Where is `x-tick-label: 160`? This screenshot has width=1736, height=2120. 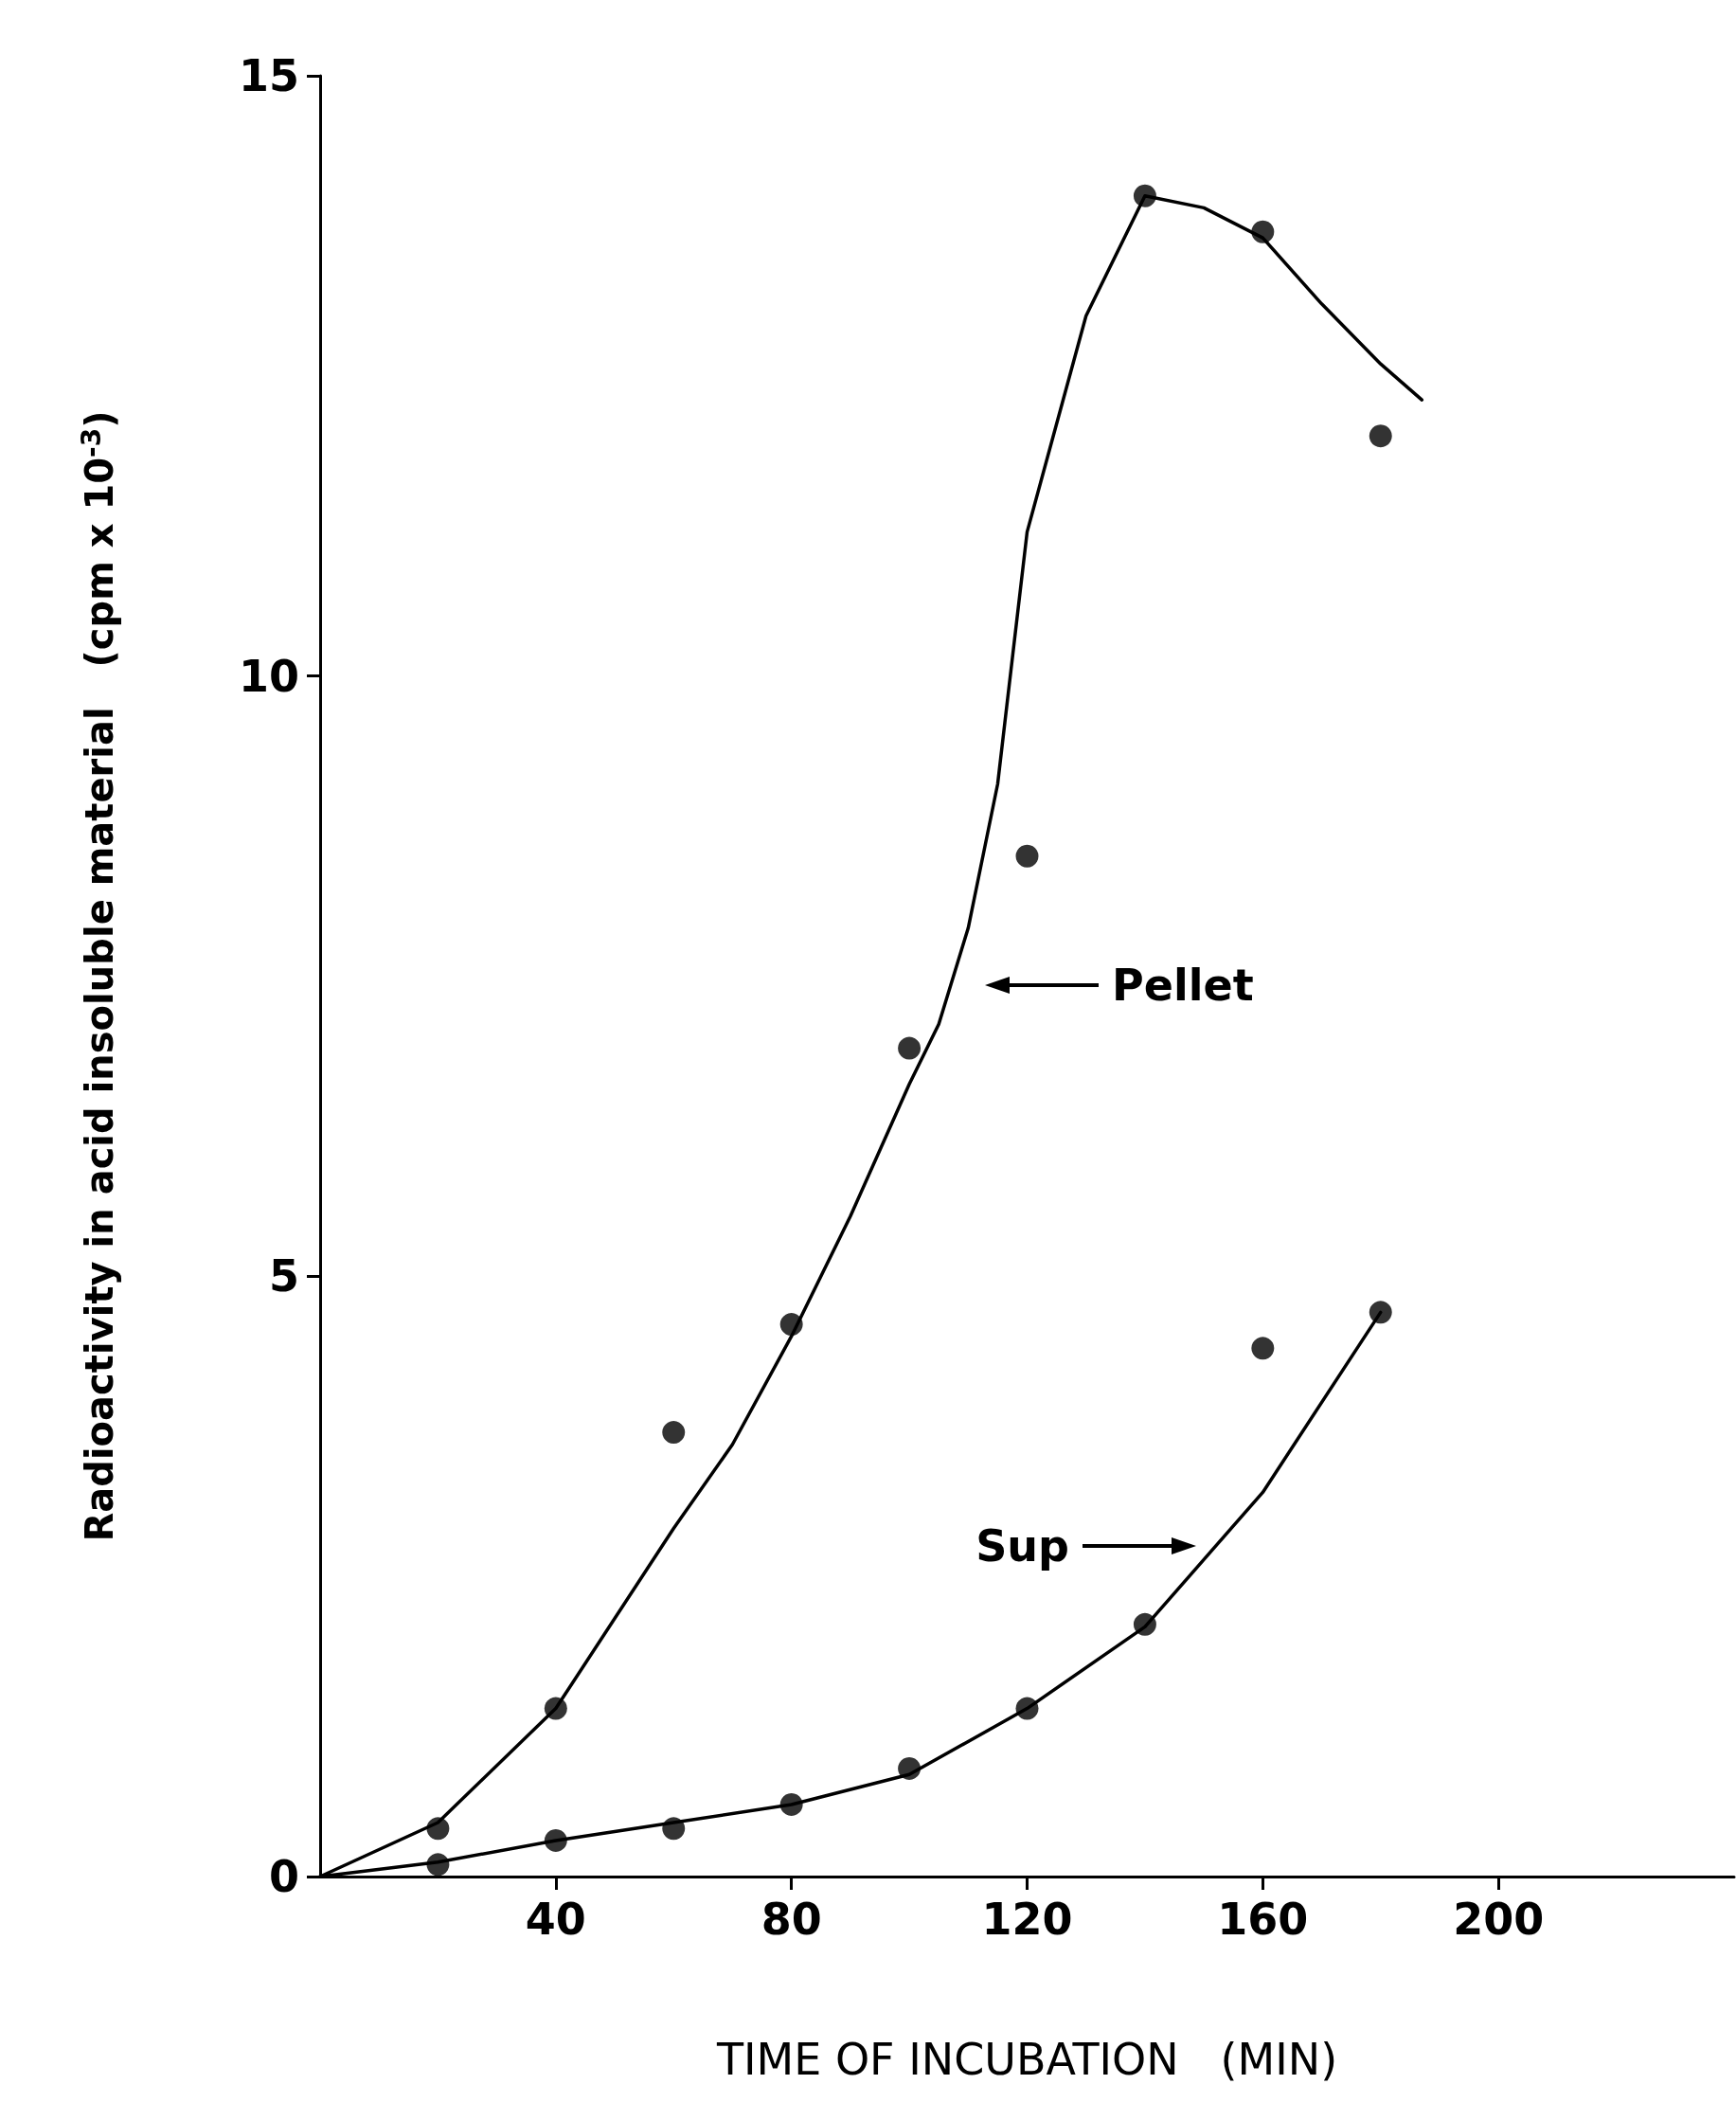
x-tick-label: 160 is located at coordinates (1263, 1919).